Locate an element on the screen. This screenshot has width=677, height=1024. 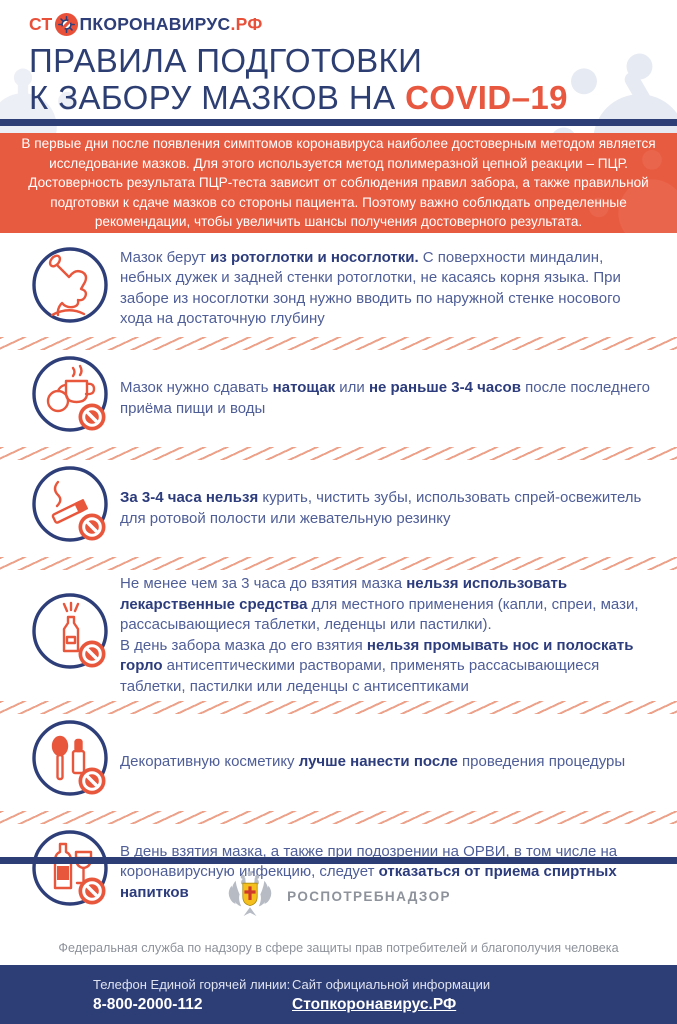
hotline-number: 8-800-2000-112 is located at coordinates (148, 1004).